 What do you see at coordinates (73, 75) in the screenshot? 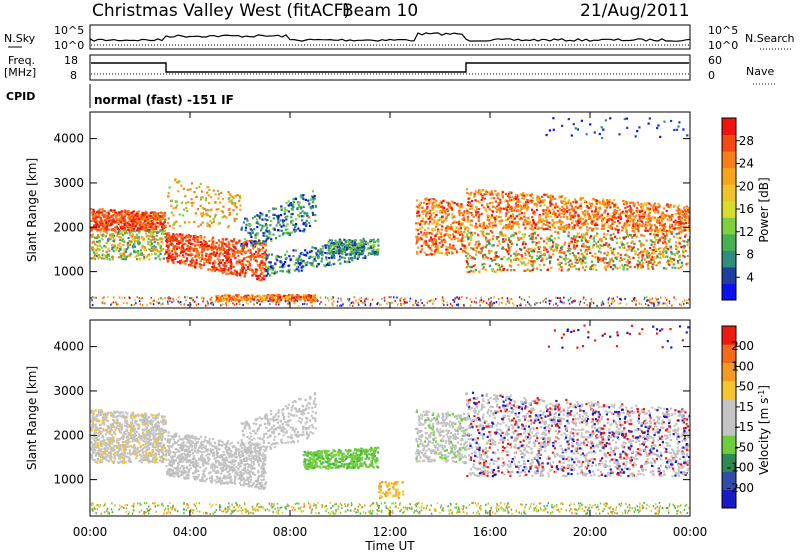
I see `freq-tick-bottom: 8` at bounding box center [73, 75].